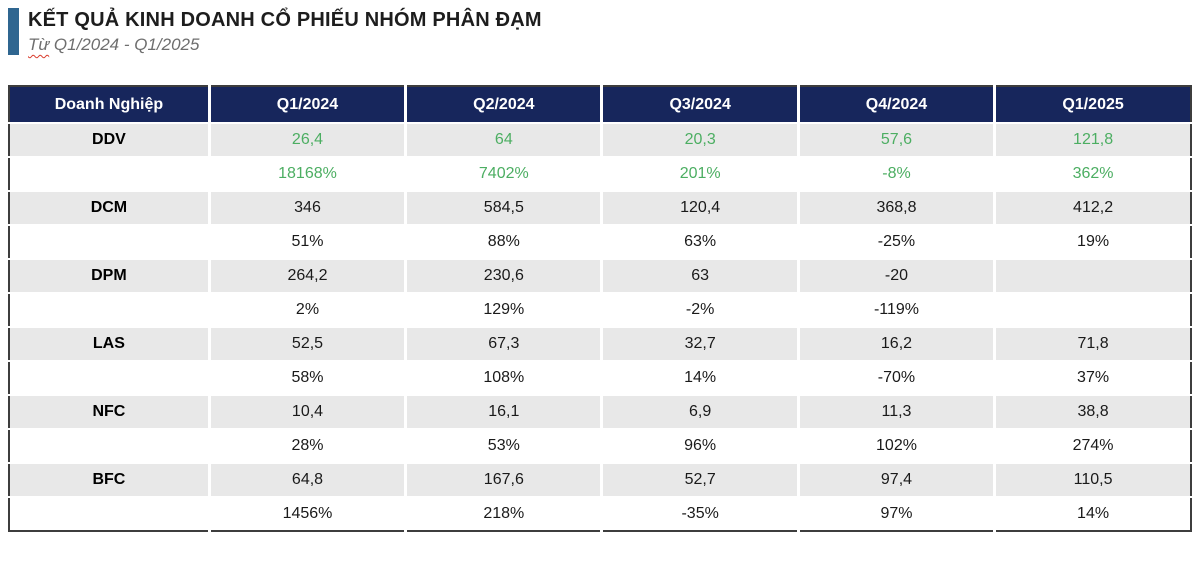  Describe the element at coordinates (897, 105) in the screenshot. I see `column-header-q4-2024: Q4/2024` at that location.